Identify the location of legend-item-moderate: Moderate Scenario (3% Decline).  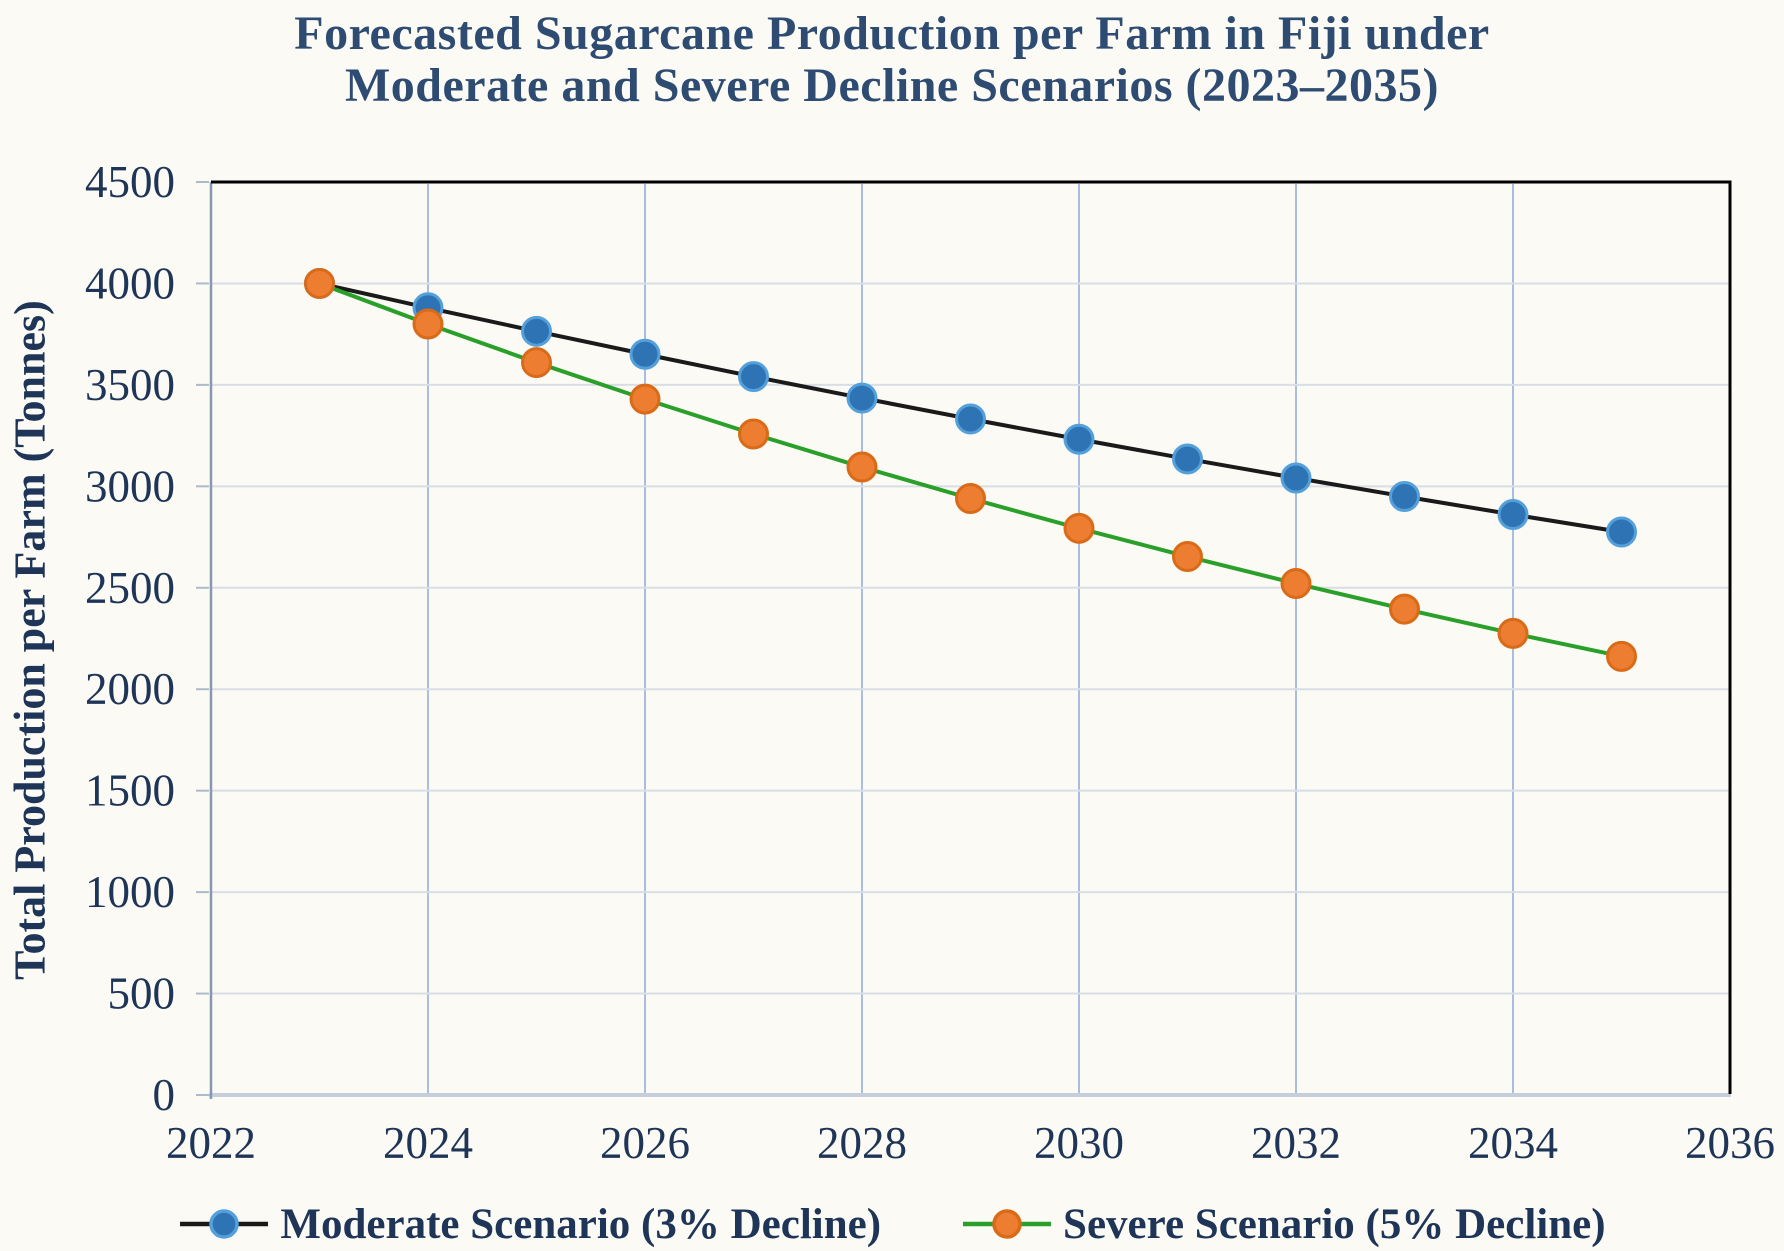
(529, 1224).